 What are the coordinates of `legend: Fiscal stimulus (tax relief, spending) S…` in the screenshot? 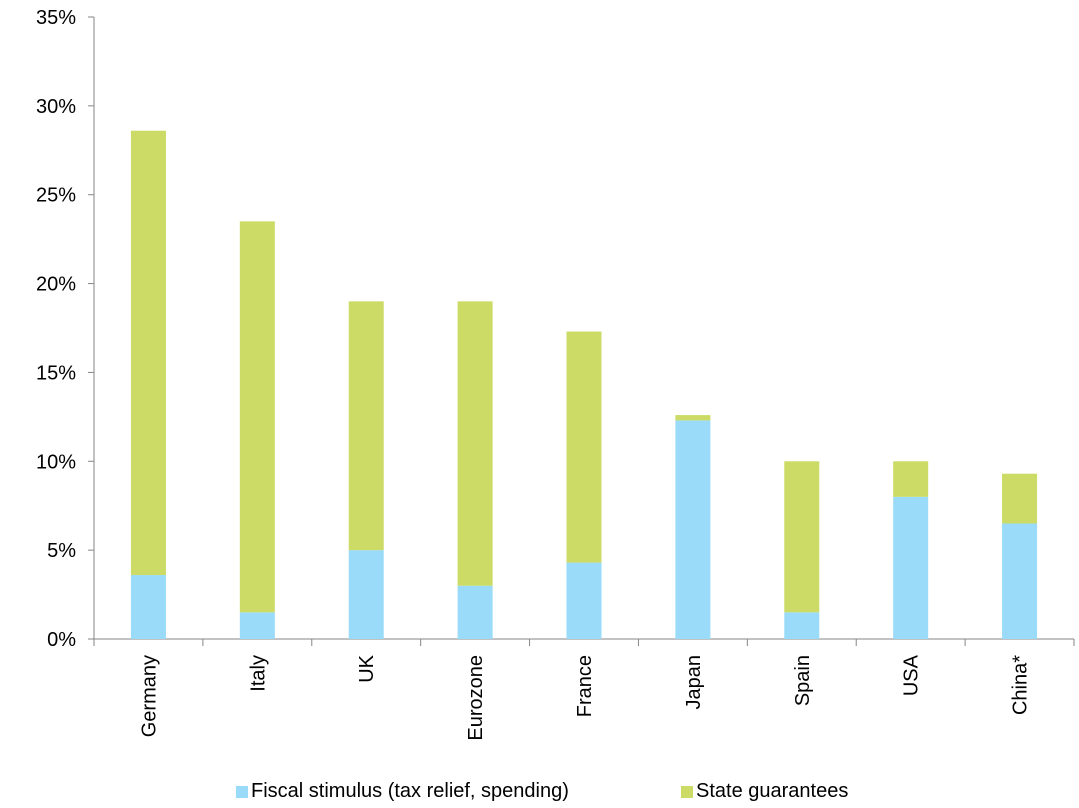 It's located at (539, 794).